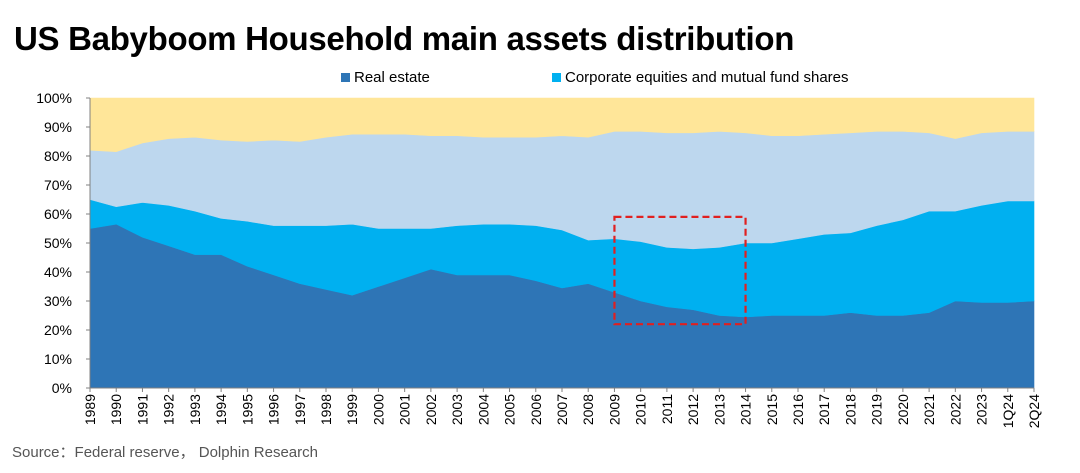 Image resolution: width=1080 pixels, height=473 pixels. I want to click on y-tick-label: 80%, so click(58, 156).